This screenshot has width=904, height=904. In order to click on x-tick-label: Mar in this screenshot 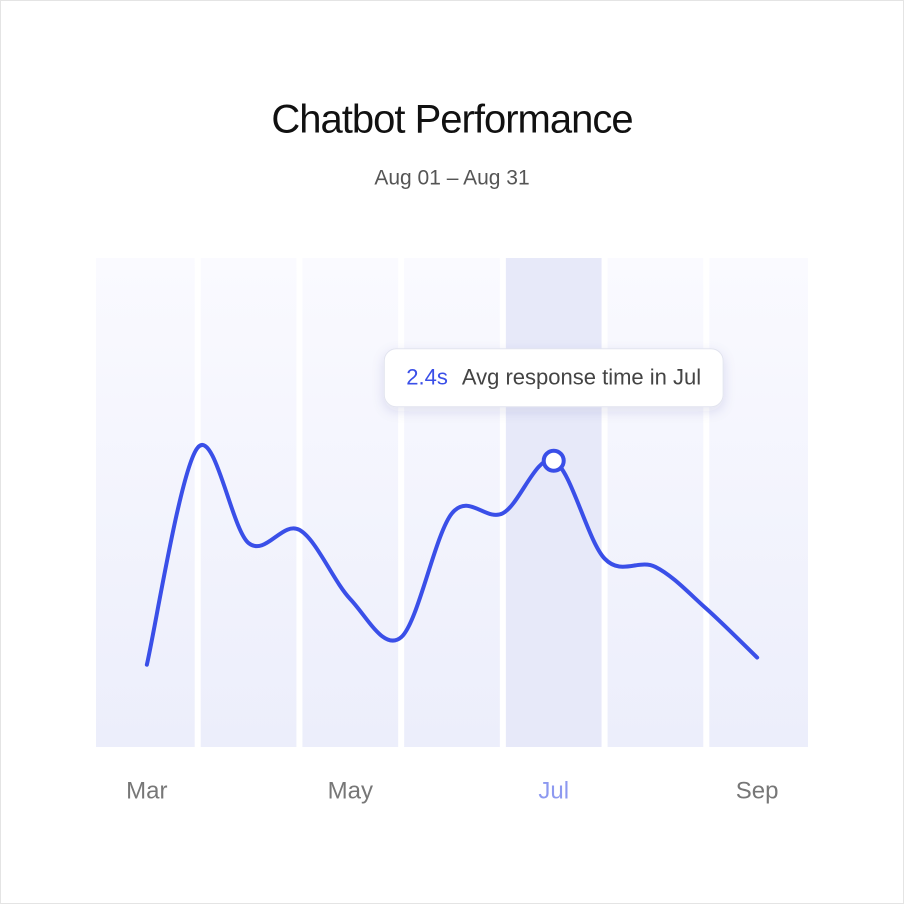, I will do `click(146, 790)`.